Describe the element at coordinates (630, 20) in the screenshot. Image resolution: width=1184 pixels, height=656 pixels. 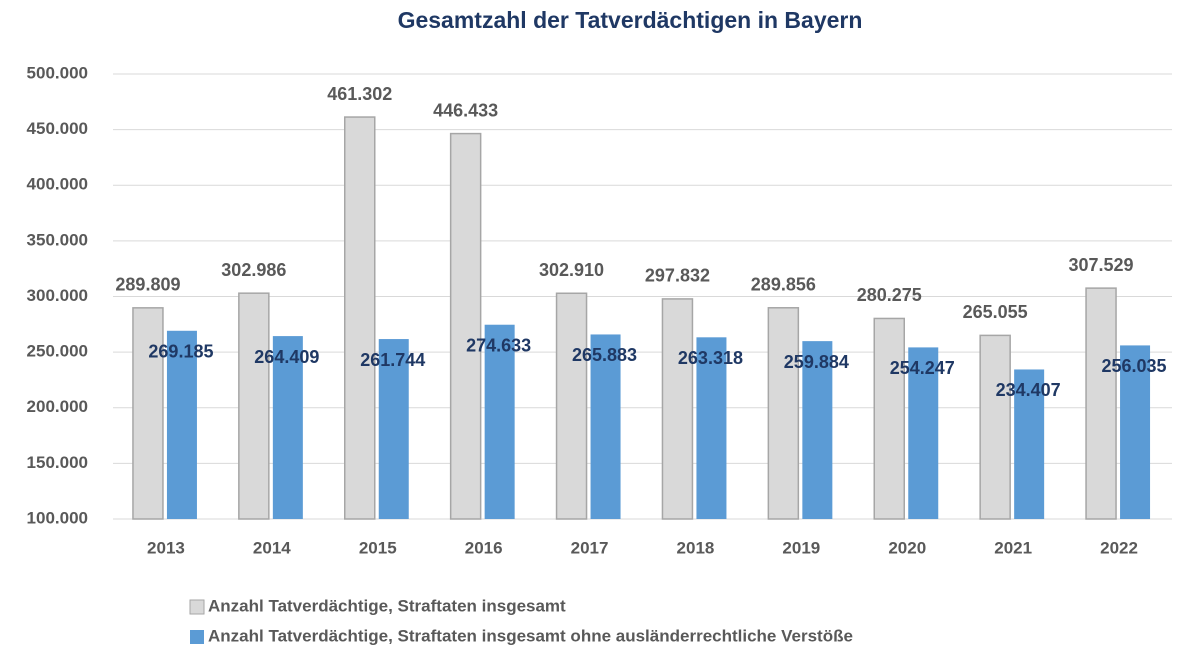
I see `chart-title: Gesamtzahl der Tatverdächtigen in Bayern` at that location.